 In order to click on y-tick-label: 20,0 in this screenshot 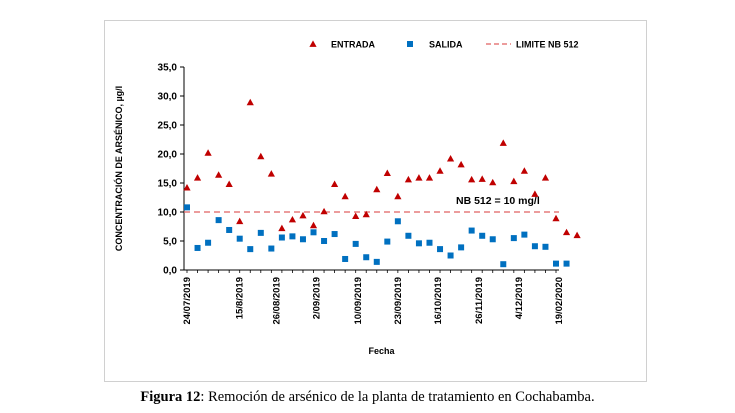, I will do `click(168, 155)`.